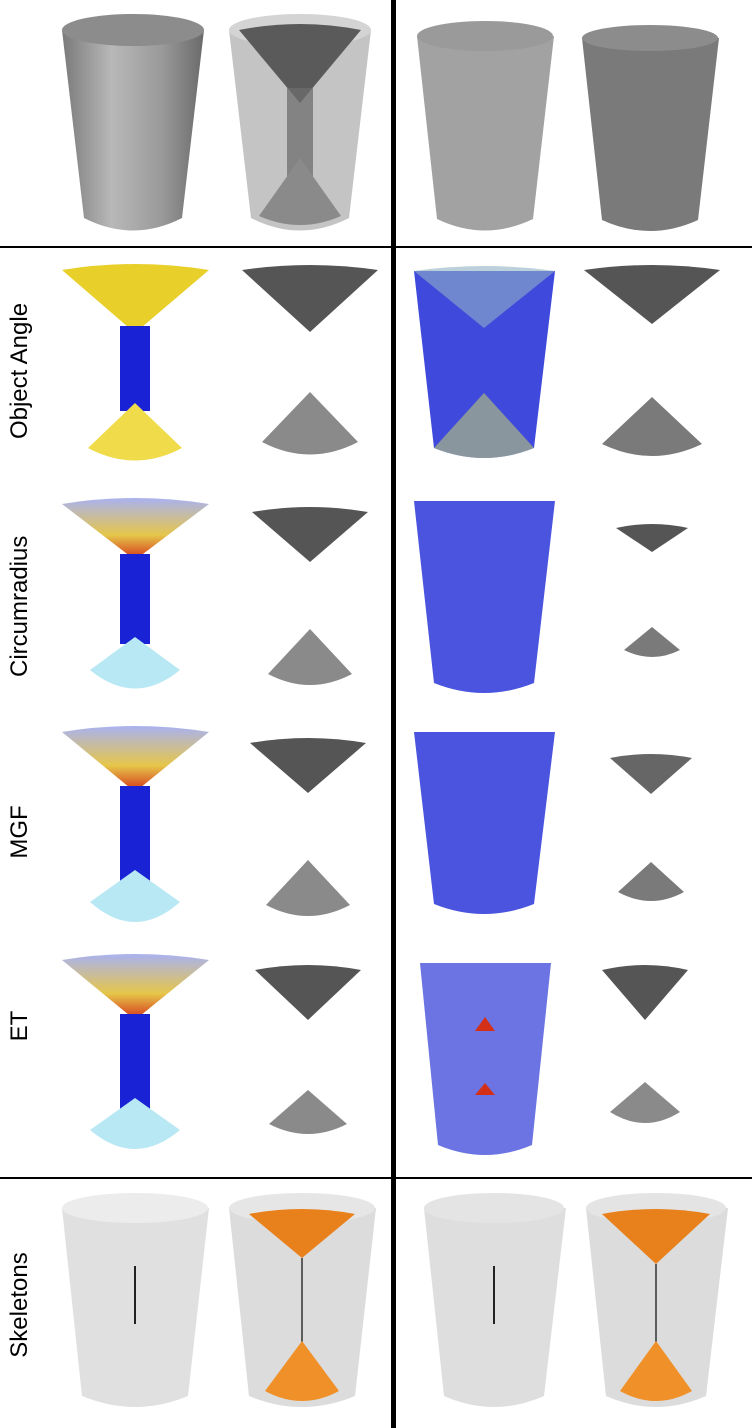 Image resolution: width=752 pixels, height=1428 pixels. I want to click on row-label-skeletons: Skeletons, so click(19, 1305).